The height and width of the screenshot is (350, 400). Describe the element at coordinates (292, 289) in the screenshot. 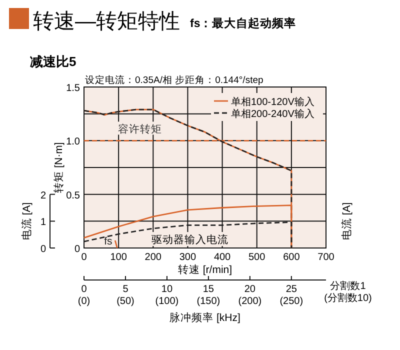

I see `x2-tick-label: 25` at that location.